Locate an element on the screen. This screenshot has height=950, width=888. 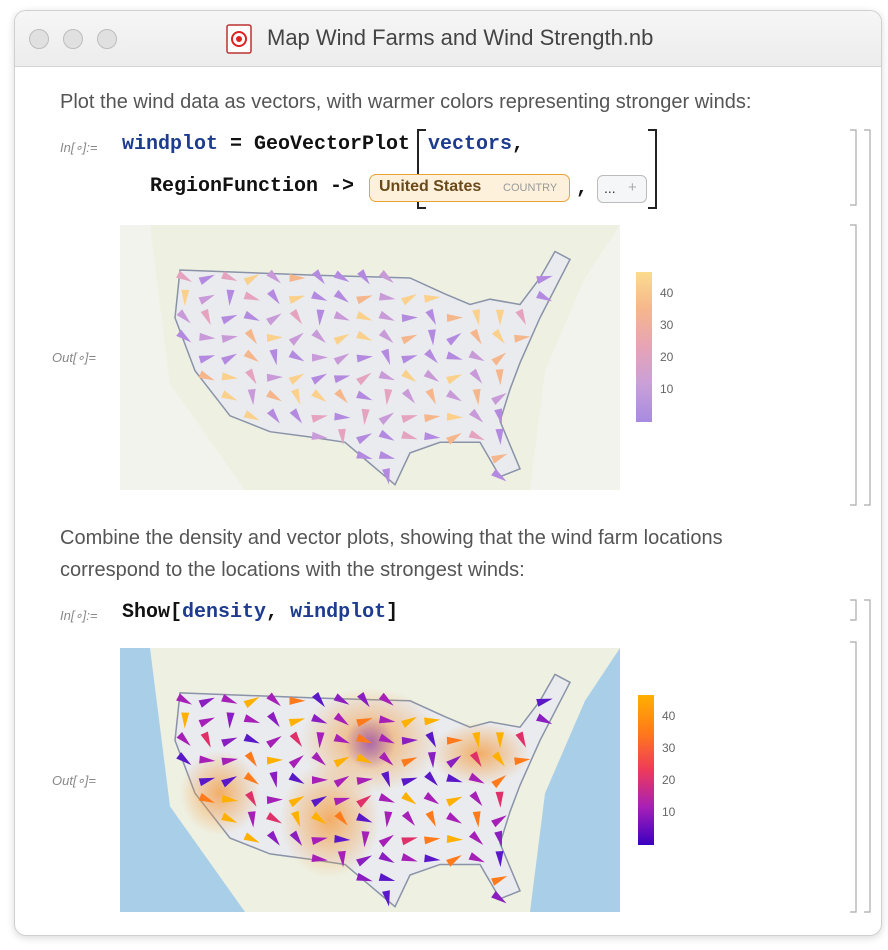
add-option: + is located at coordinates (632, 187).